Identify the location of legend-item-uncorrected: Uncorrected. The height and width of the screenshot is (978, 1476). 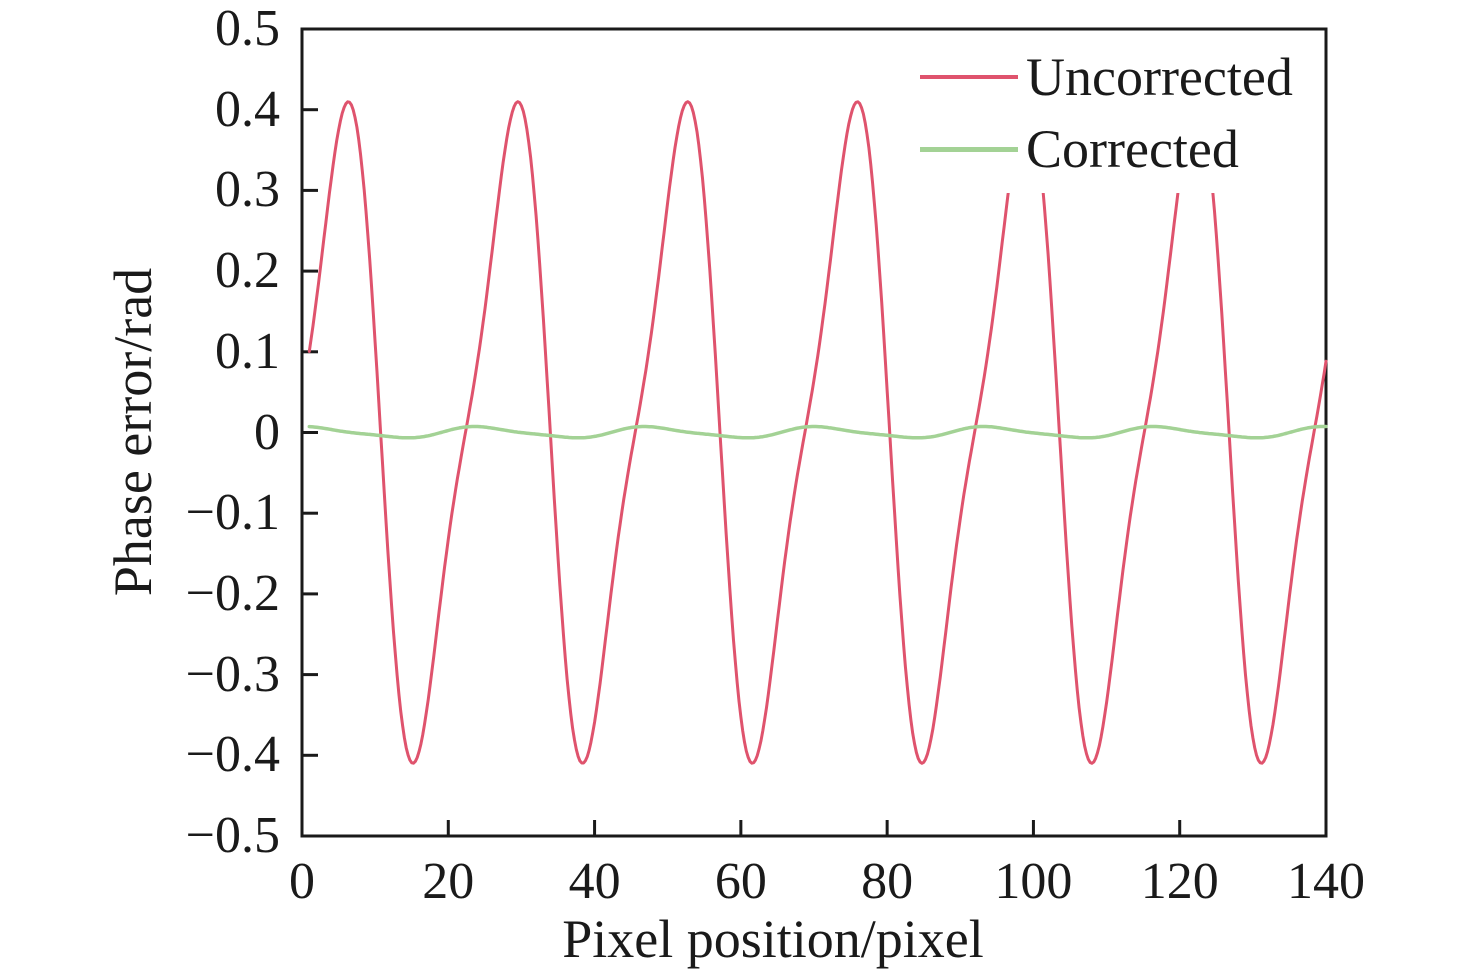
(1122, 77).